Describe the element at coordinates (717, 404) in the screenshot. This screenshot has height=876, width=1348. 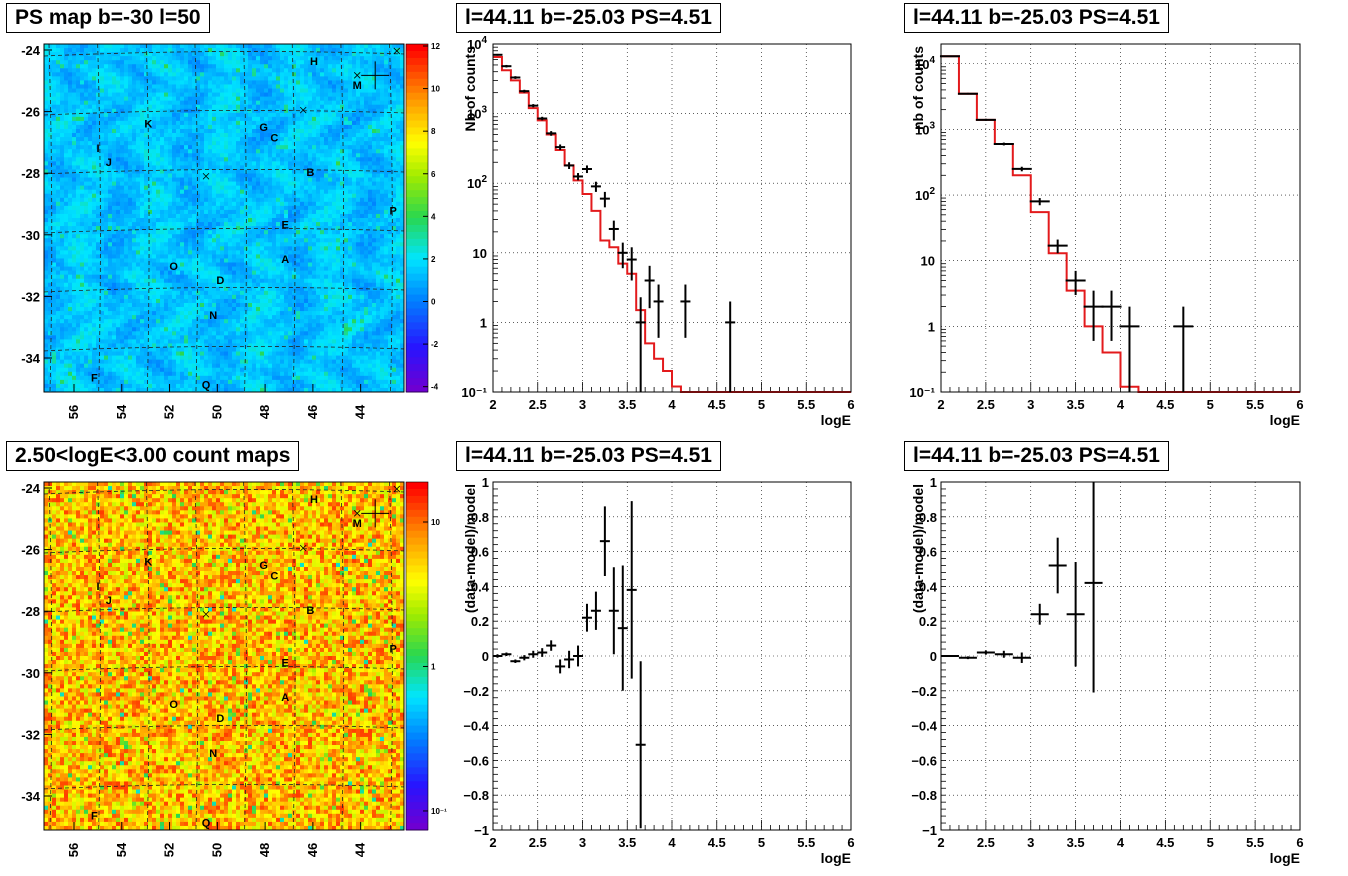
I see `spec1-xtick-label: 4.5` at that location.